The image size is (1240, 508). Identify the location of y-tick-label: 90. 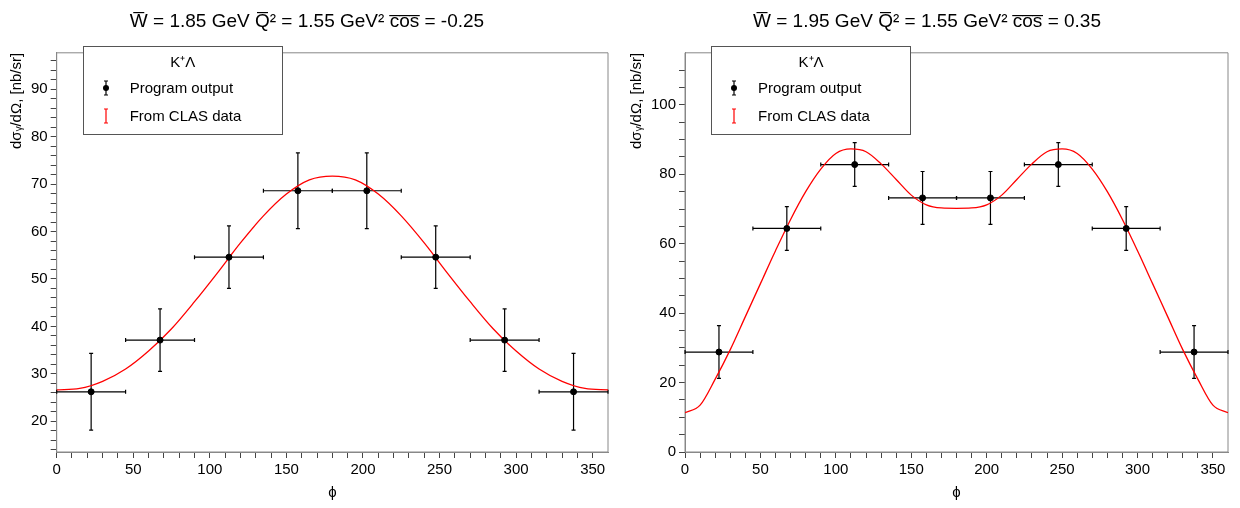
(39, 88).